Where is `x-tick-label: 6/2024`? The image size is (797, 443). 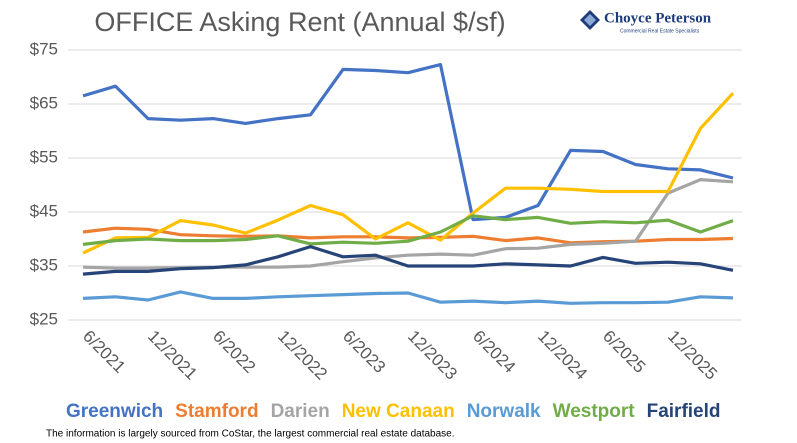
x-tick-label: 6/2024 is located at coordinates (494, 352).